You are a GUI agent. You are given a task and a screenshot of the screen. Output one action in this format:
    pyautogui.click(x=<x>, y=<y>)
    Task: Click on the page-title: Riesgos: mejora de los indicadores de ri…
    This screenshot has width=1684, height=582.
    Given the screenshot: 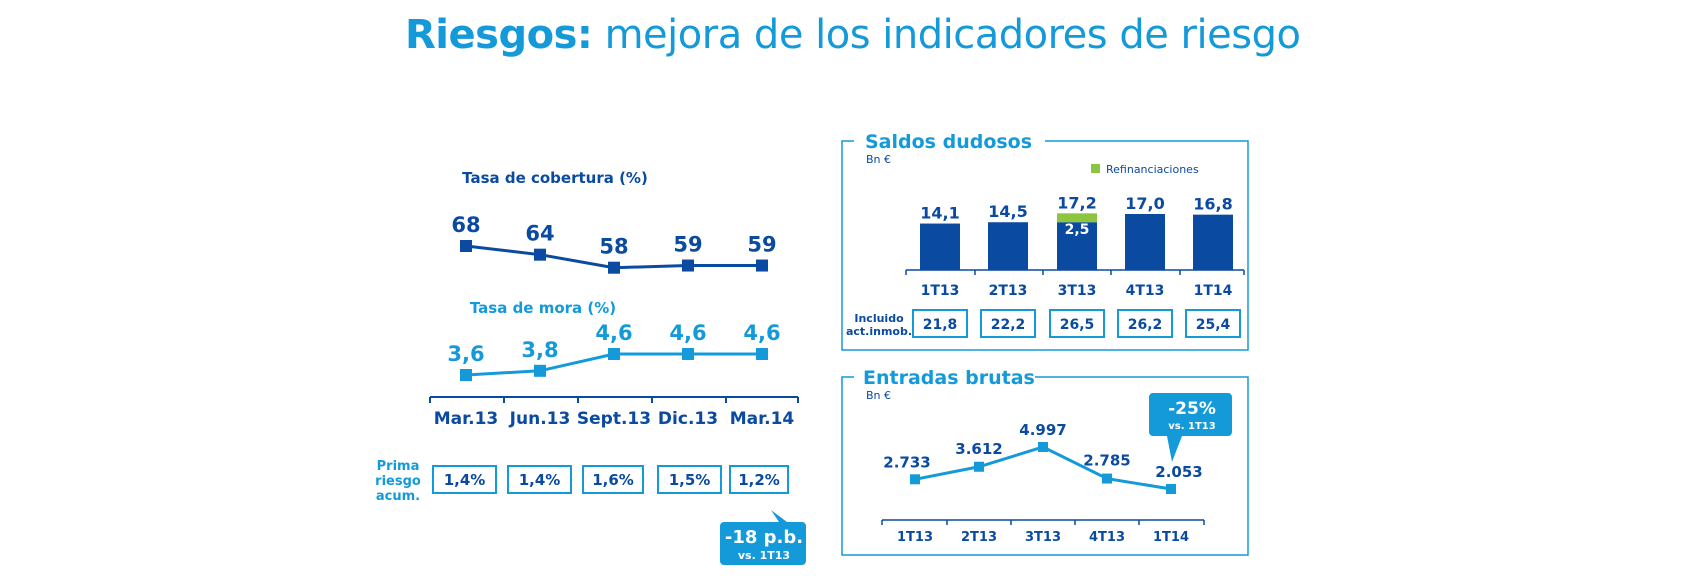 What is the action you would take?
    pyautogui.click(x=853, y=35)
    